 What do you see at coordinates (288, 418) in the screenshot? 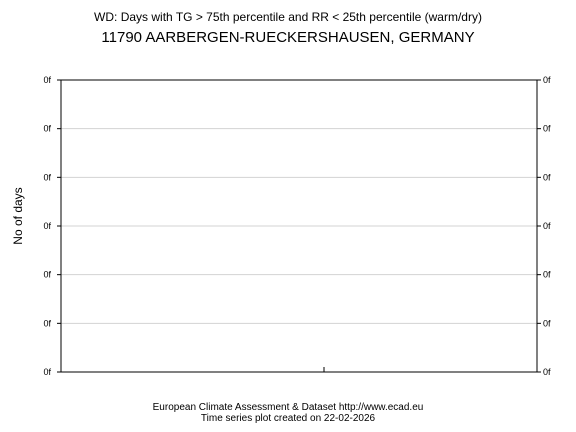
I see `footer-created: Time series plot created on 22-02-2026` at bounding box center [288, 418].